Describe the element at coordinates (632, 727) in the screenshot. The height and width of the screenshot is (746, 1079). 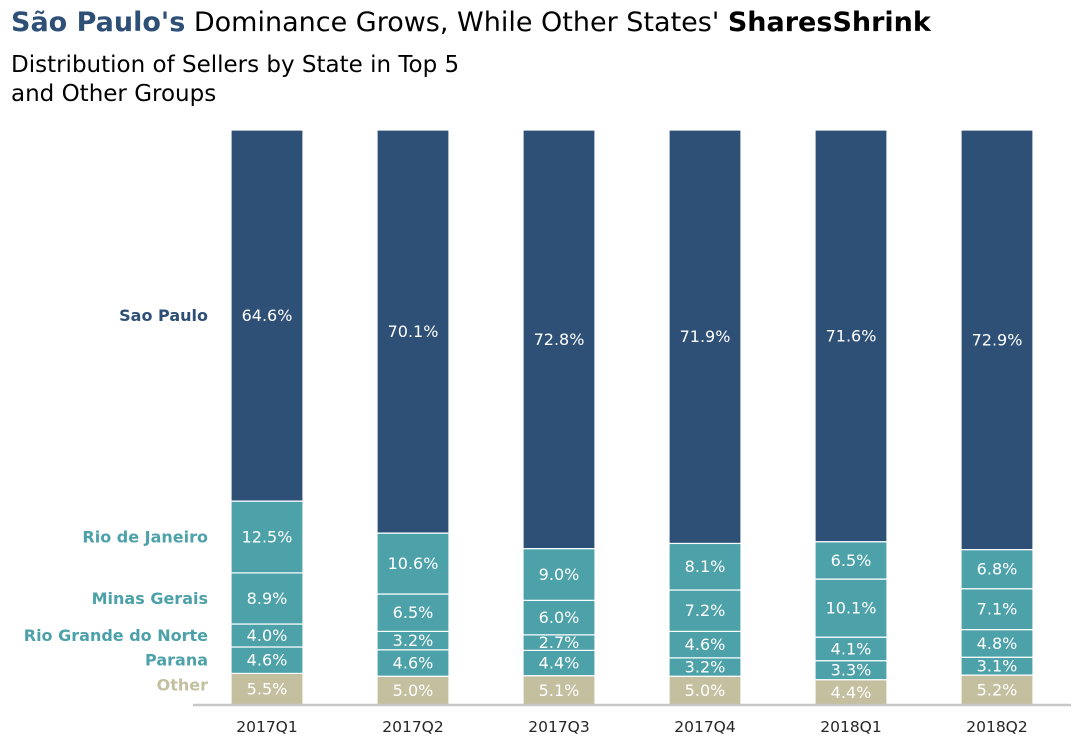
I see `x-tick-labels: 2017Q1 2017Q2 2017Q3 2017Q4 2018Q1 2018Q2` at that location.